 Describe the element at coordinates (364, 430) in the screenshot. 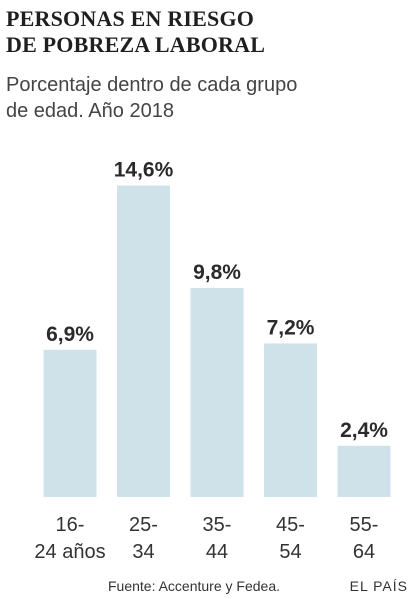

I see `value-label-4: 2,4%` at that location.